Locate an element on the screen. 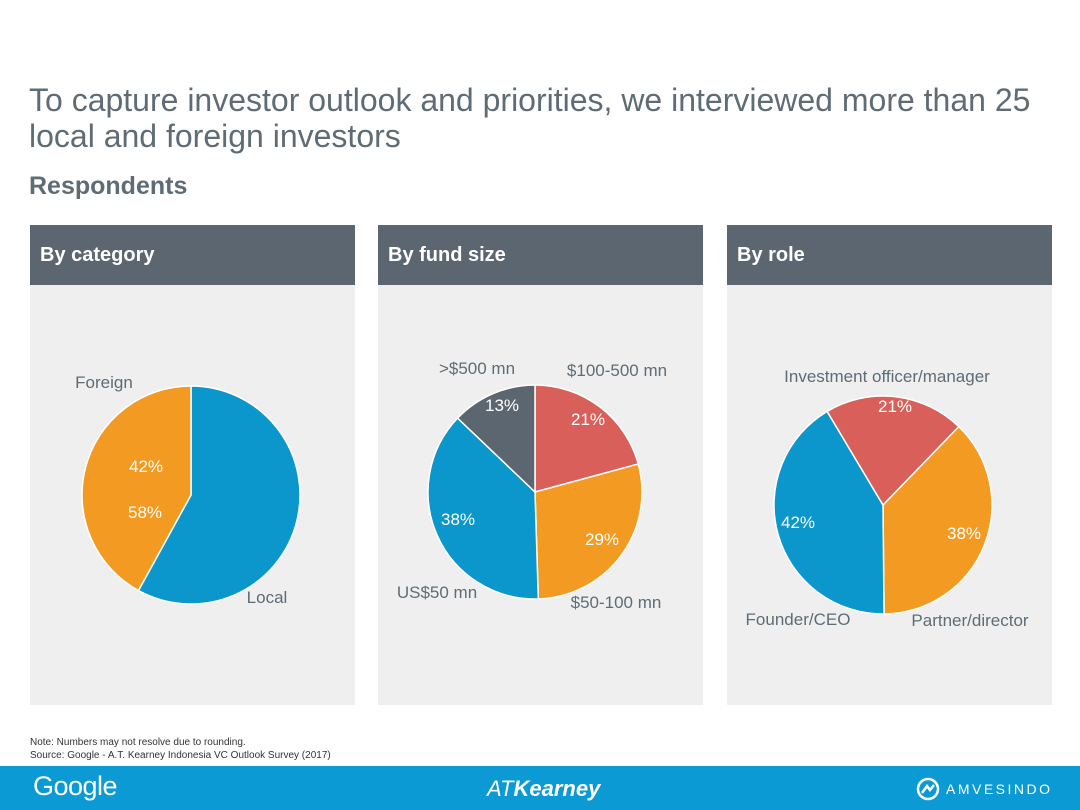 This screenshot has height=810, width=1080. panel-header: By role is located at coordinates (889, 255).